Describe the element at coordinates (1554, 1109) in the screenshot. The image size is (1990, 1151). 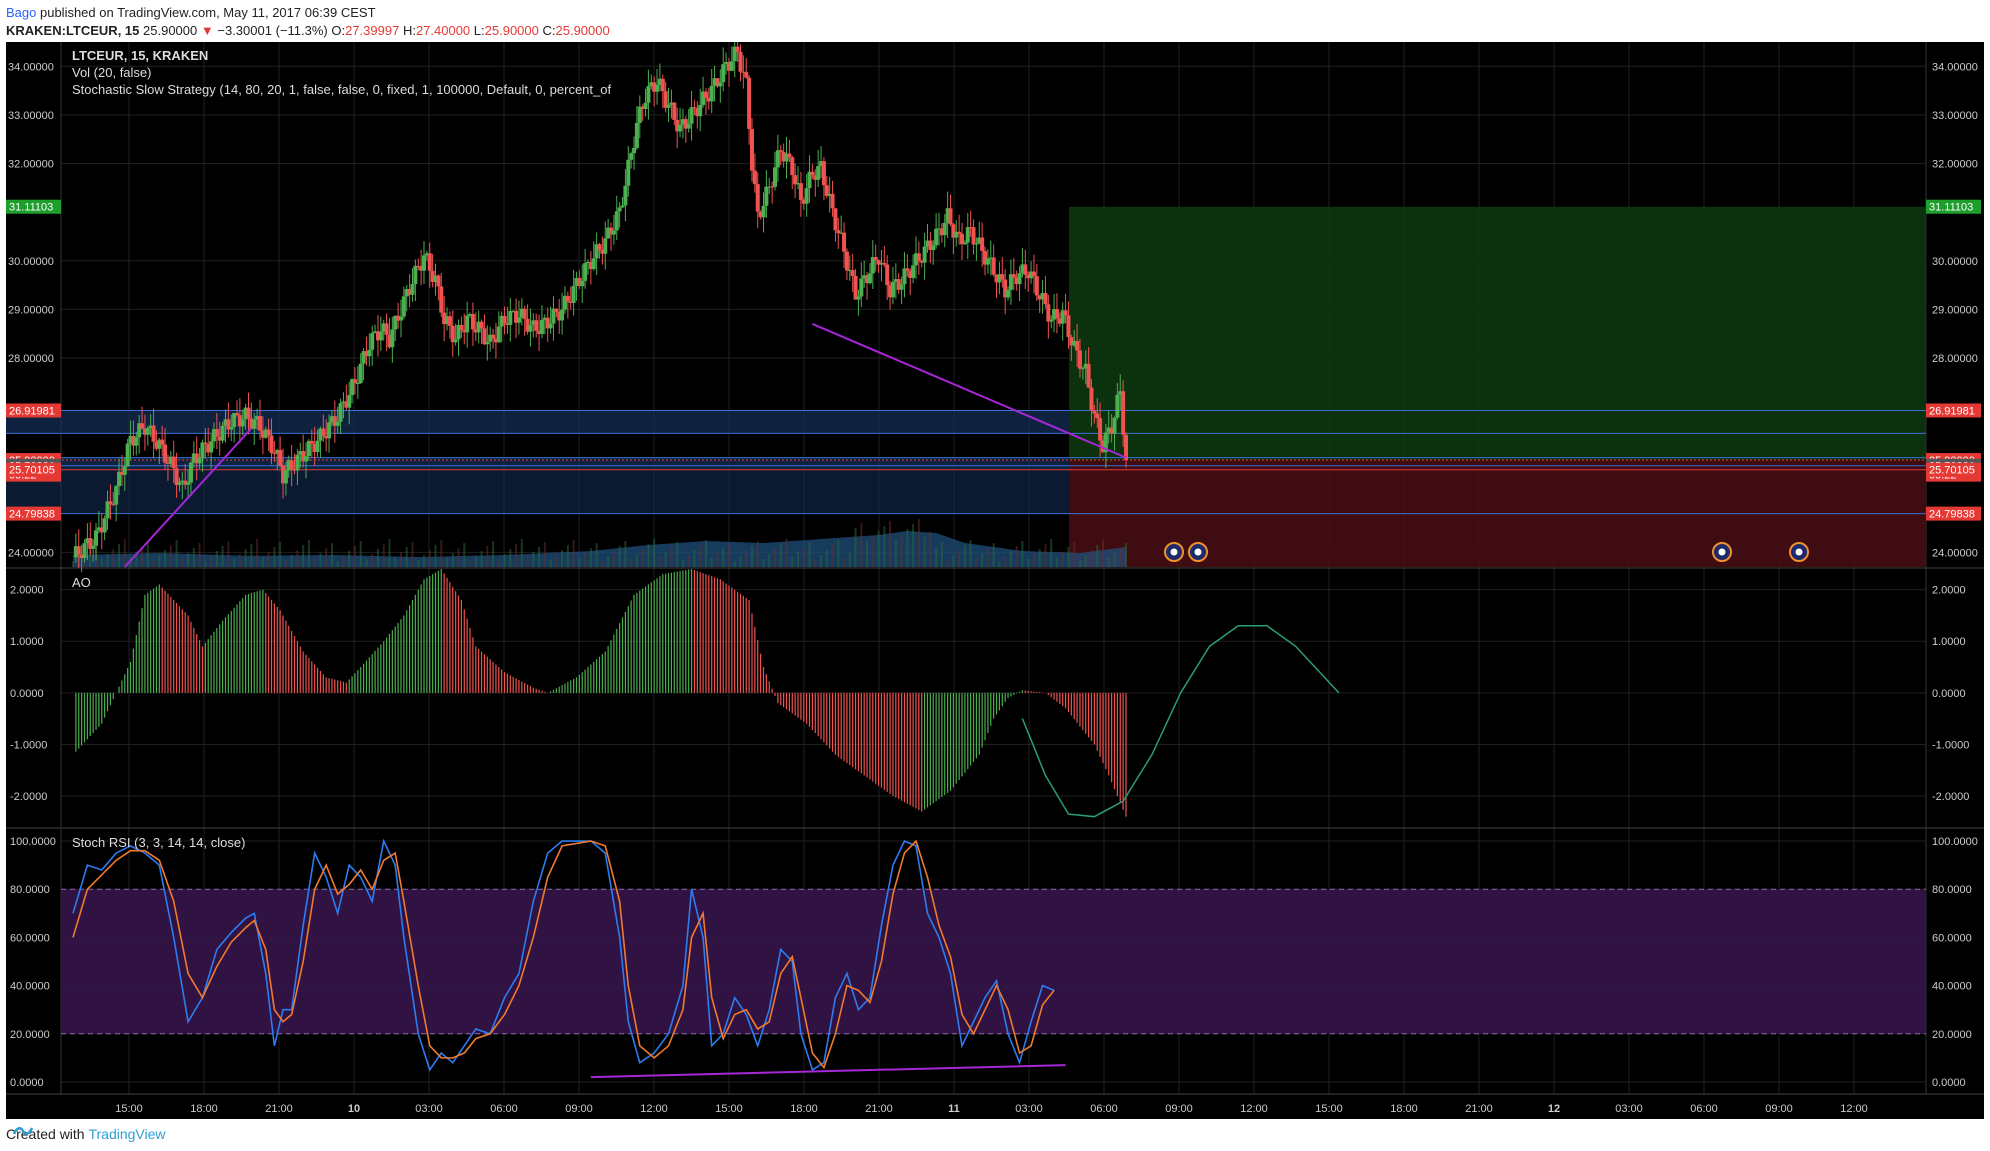
I see `x-tick: 12` at that location.